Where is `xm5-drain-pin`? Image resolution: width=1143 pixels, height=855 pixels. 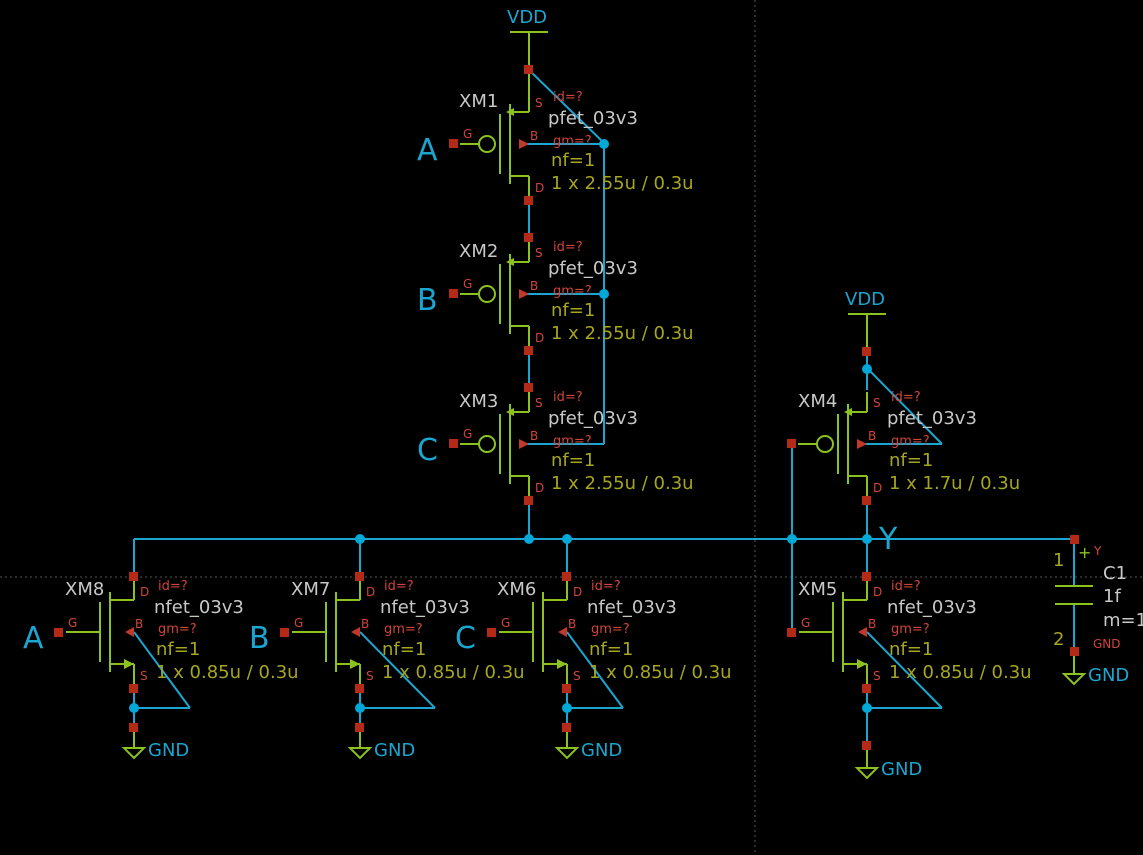
xm5-drain-pin is located at coordinates (866, 576).